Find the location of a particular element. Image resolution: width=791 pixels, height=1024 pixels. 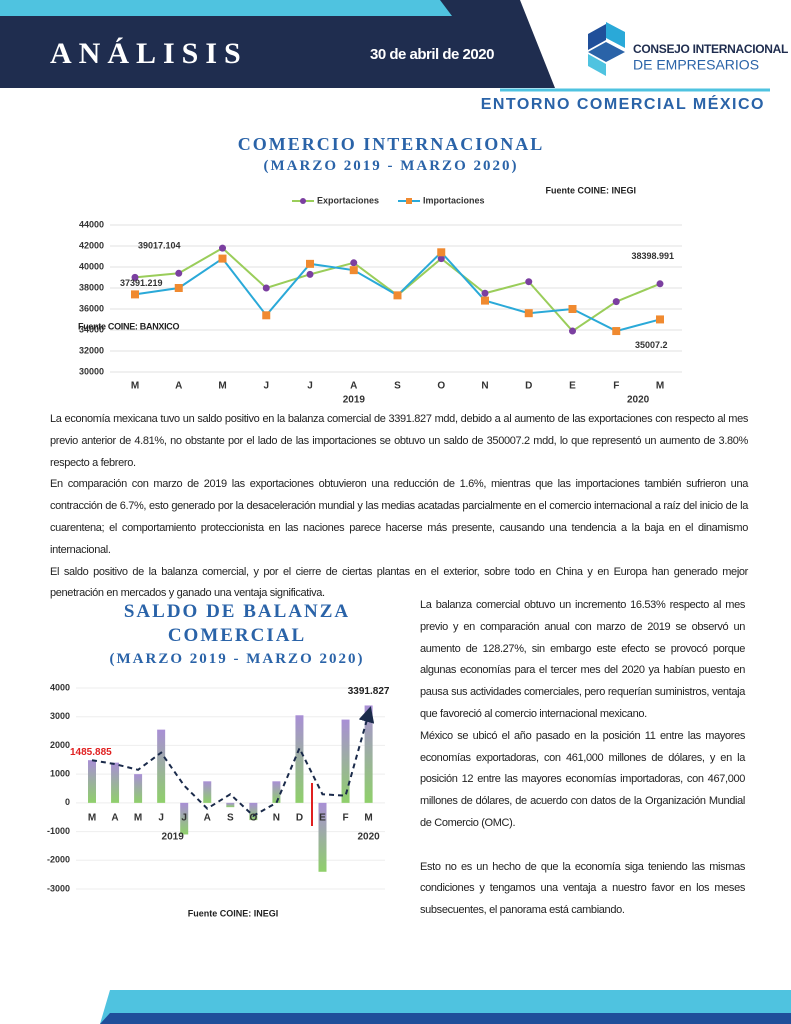

y-tick-label: 4000 is located at coordinates (60, 687).